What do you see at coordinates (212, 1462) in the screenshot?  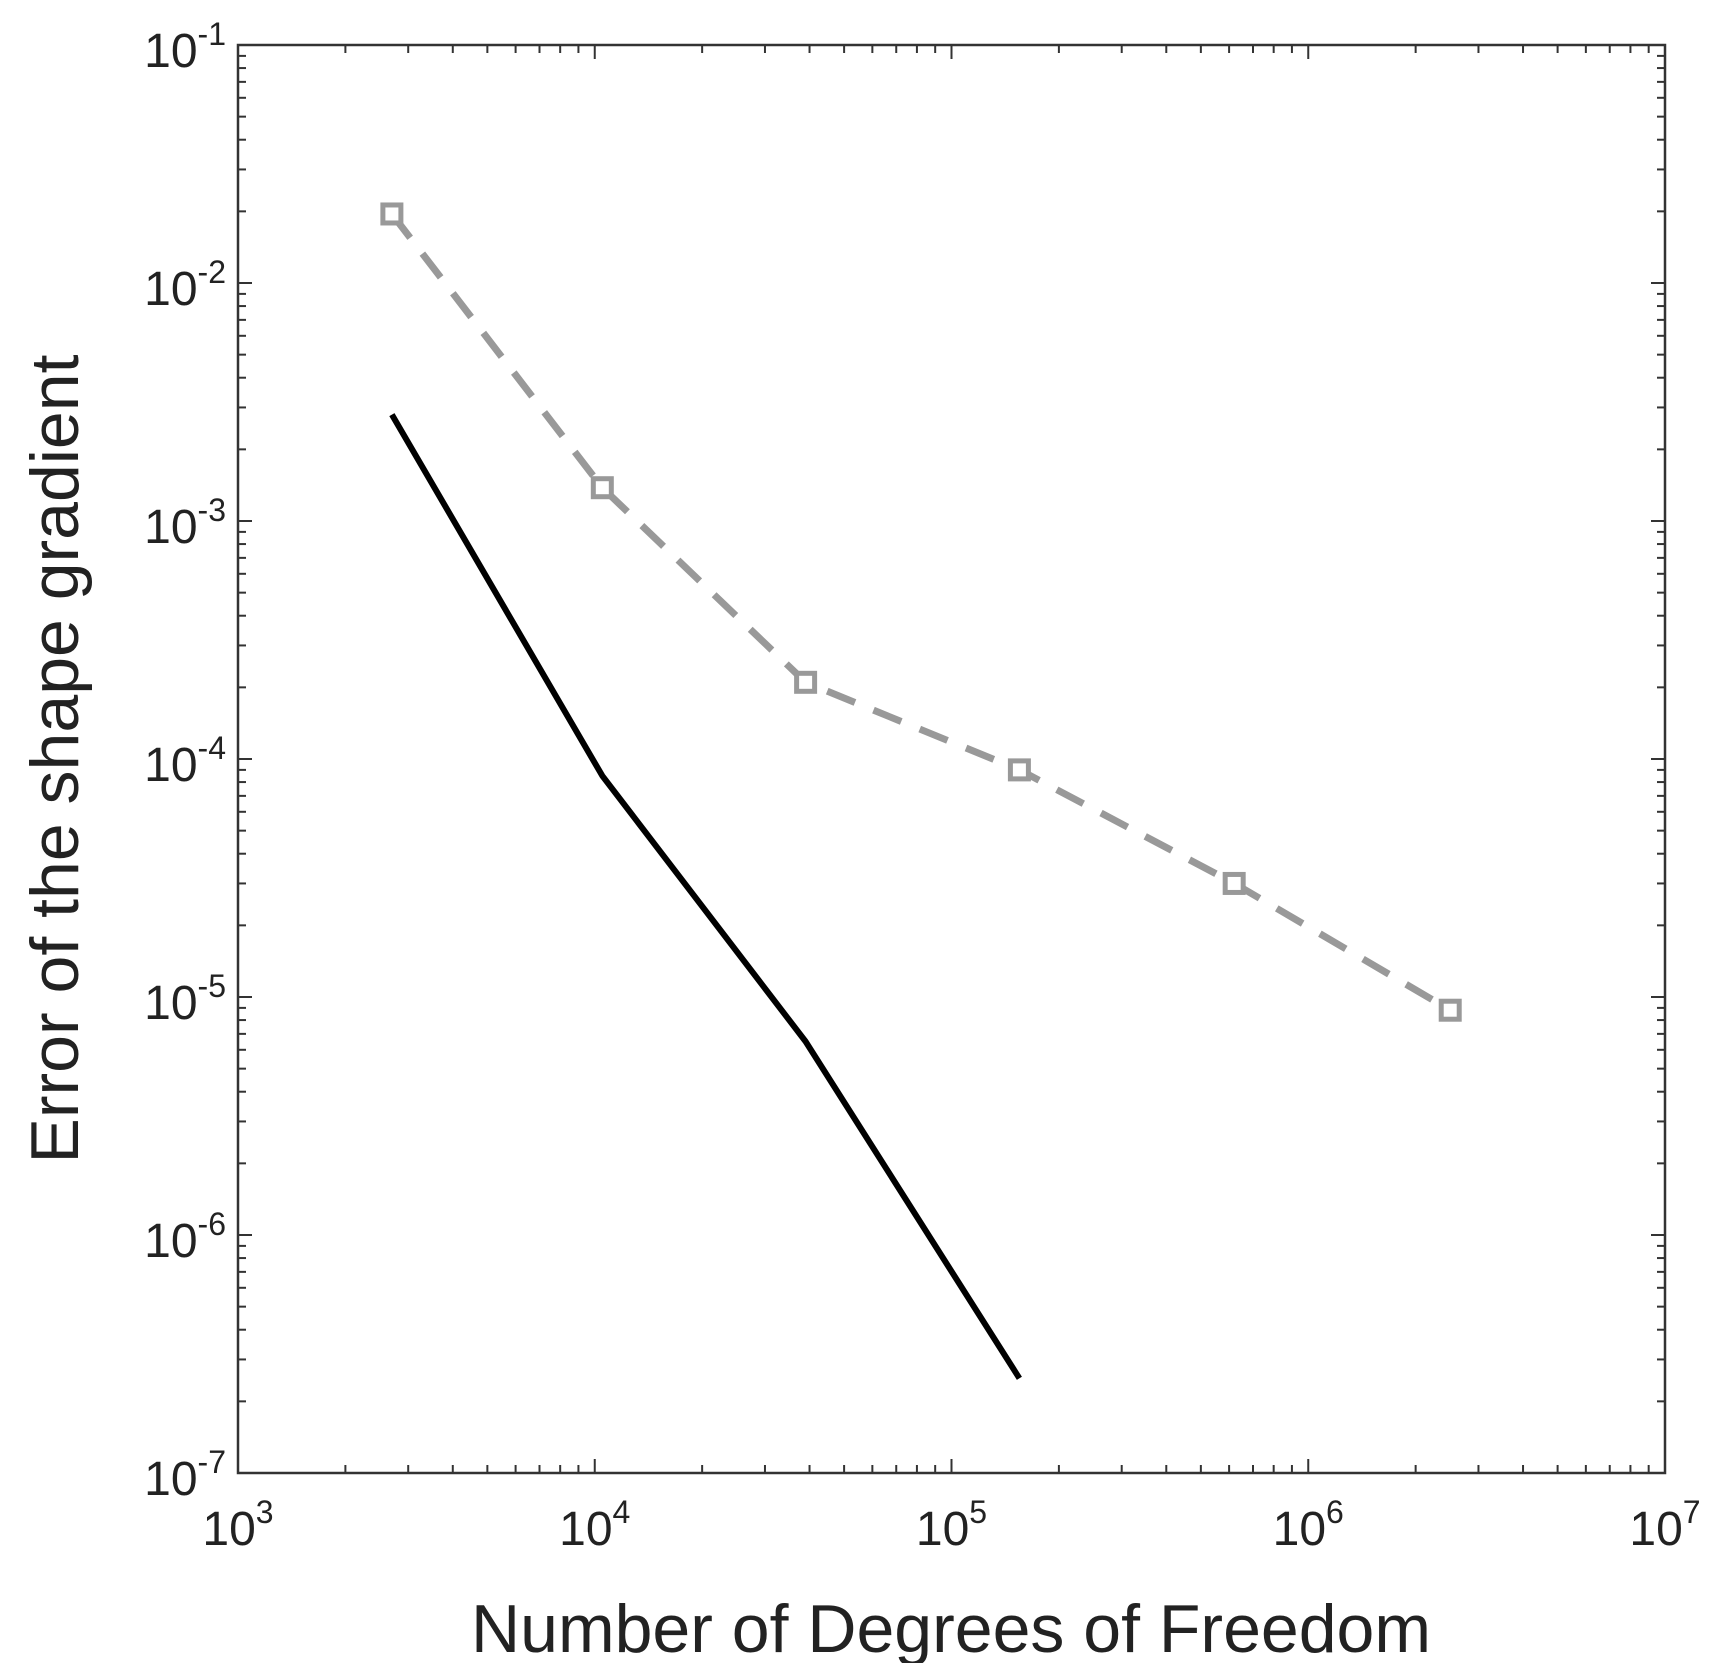 I see `y-tick-exponent: -7` at bounding box center [212, 1462].